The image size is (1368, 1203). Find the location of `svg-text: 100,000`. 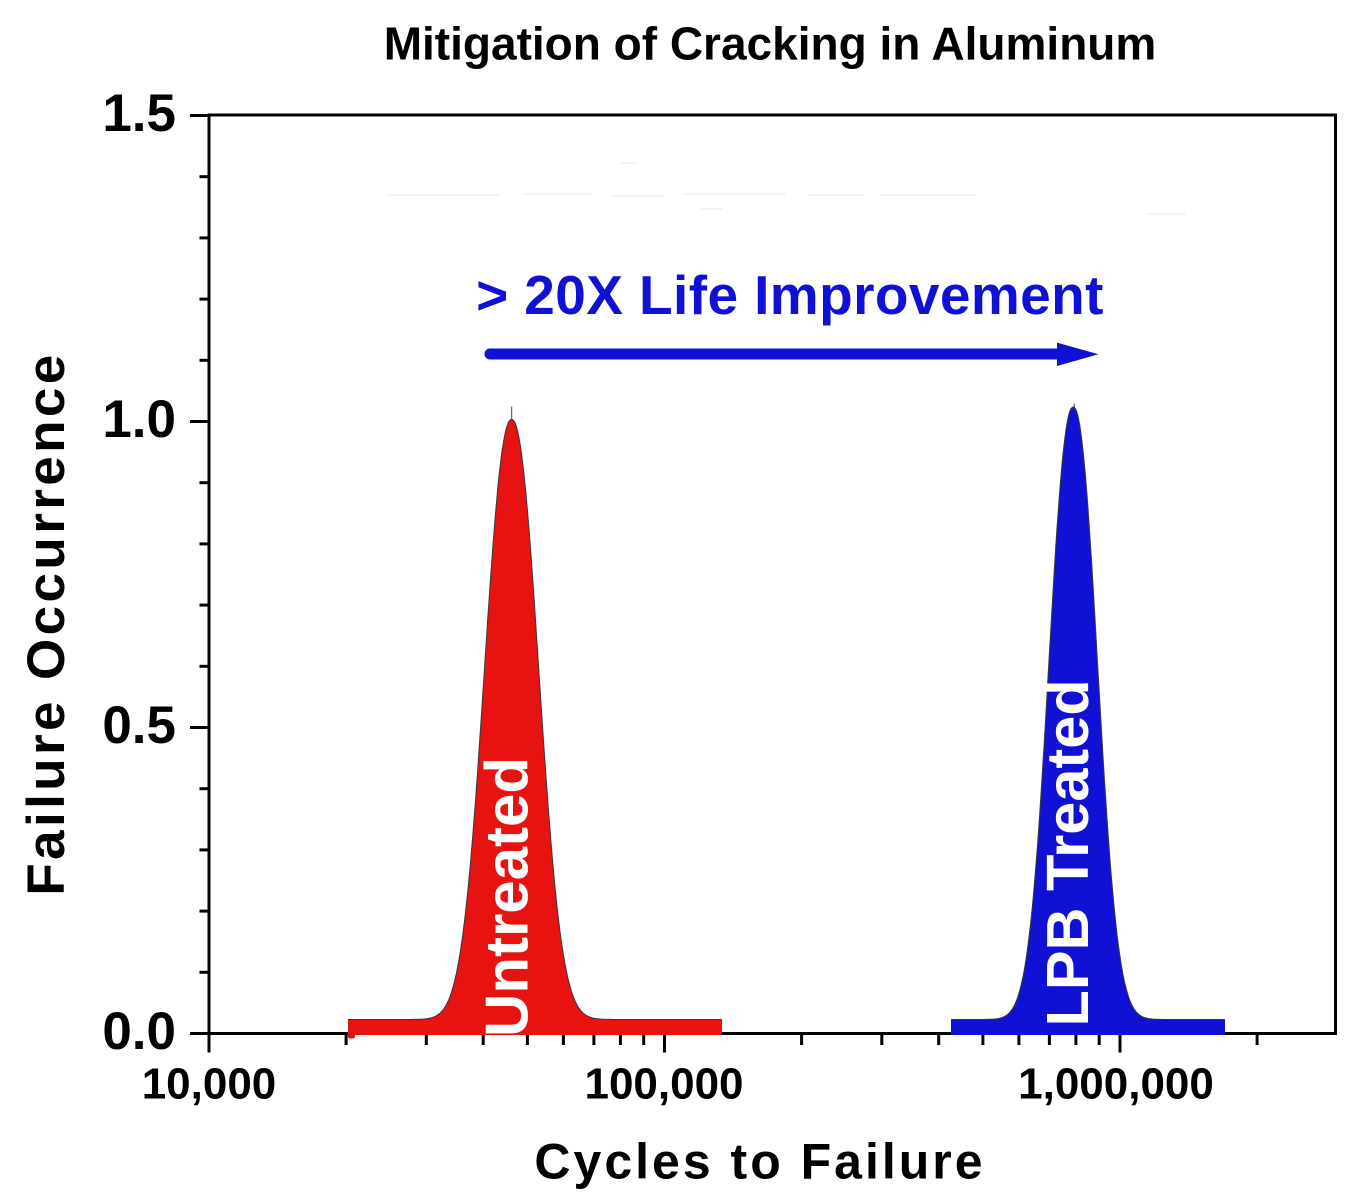

svg-text: 100,000 is located at coordinates (663, 1084).